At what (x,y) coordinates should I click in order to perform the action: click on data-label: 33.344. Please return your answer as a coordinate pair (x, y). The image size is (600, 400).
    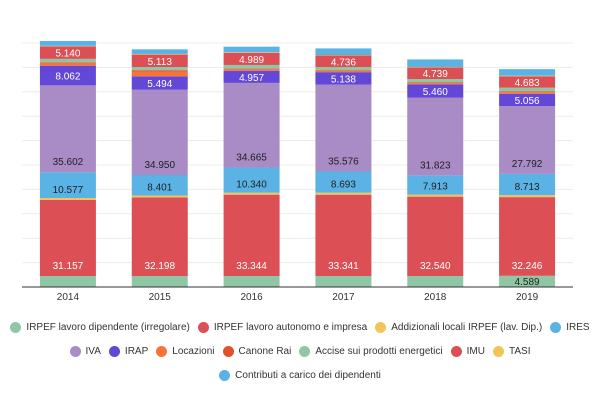
    Looking at the image, I should click on (251, 266).